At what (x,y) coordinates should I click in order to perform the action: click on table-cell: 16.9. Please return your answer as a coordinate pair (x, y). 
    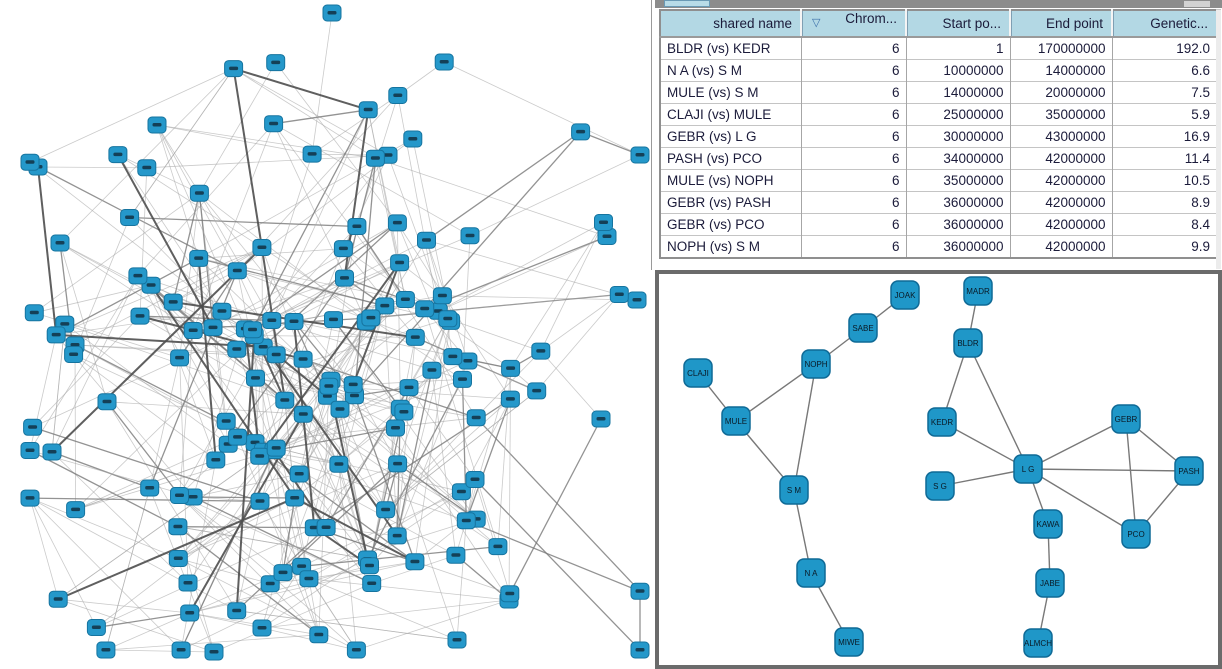
    Looking at the image, I should click on (1164, 136).